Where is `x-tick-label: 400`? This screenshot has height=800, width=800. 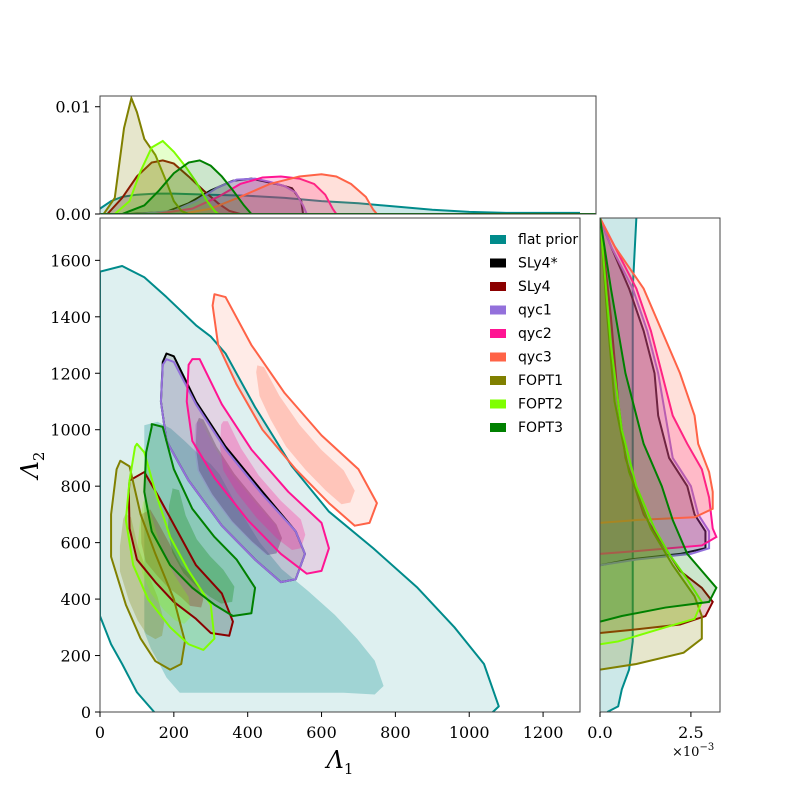
x-tick-label: 400 is located at coordinates (247, 732).